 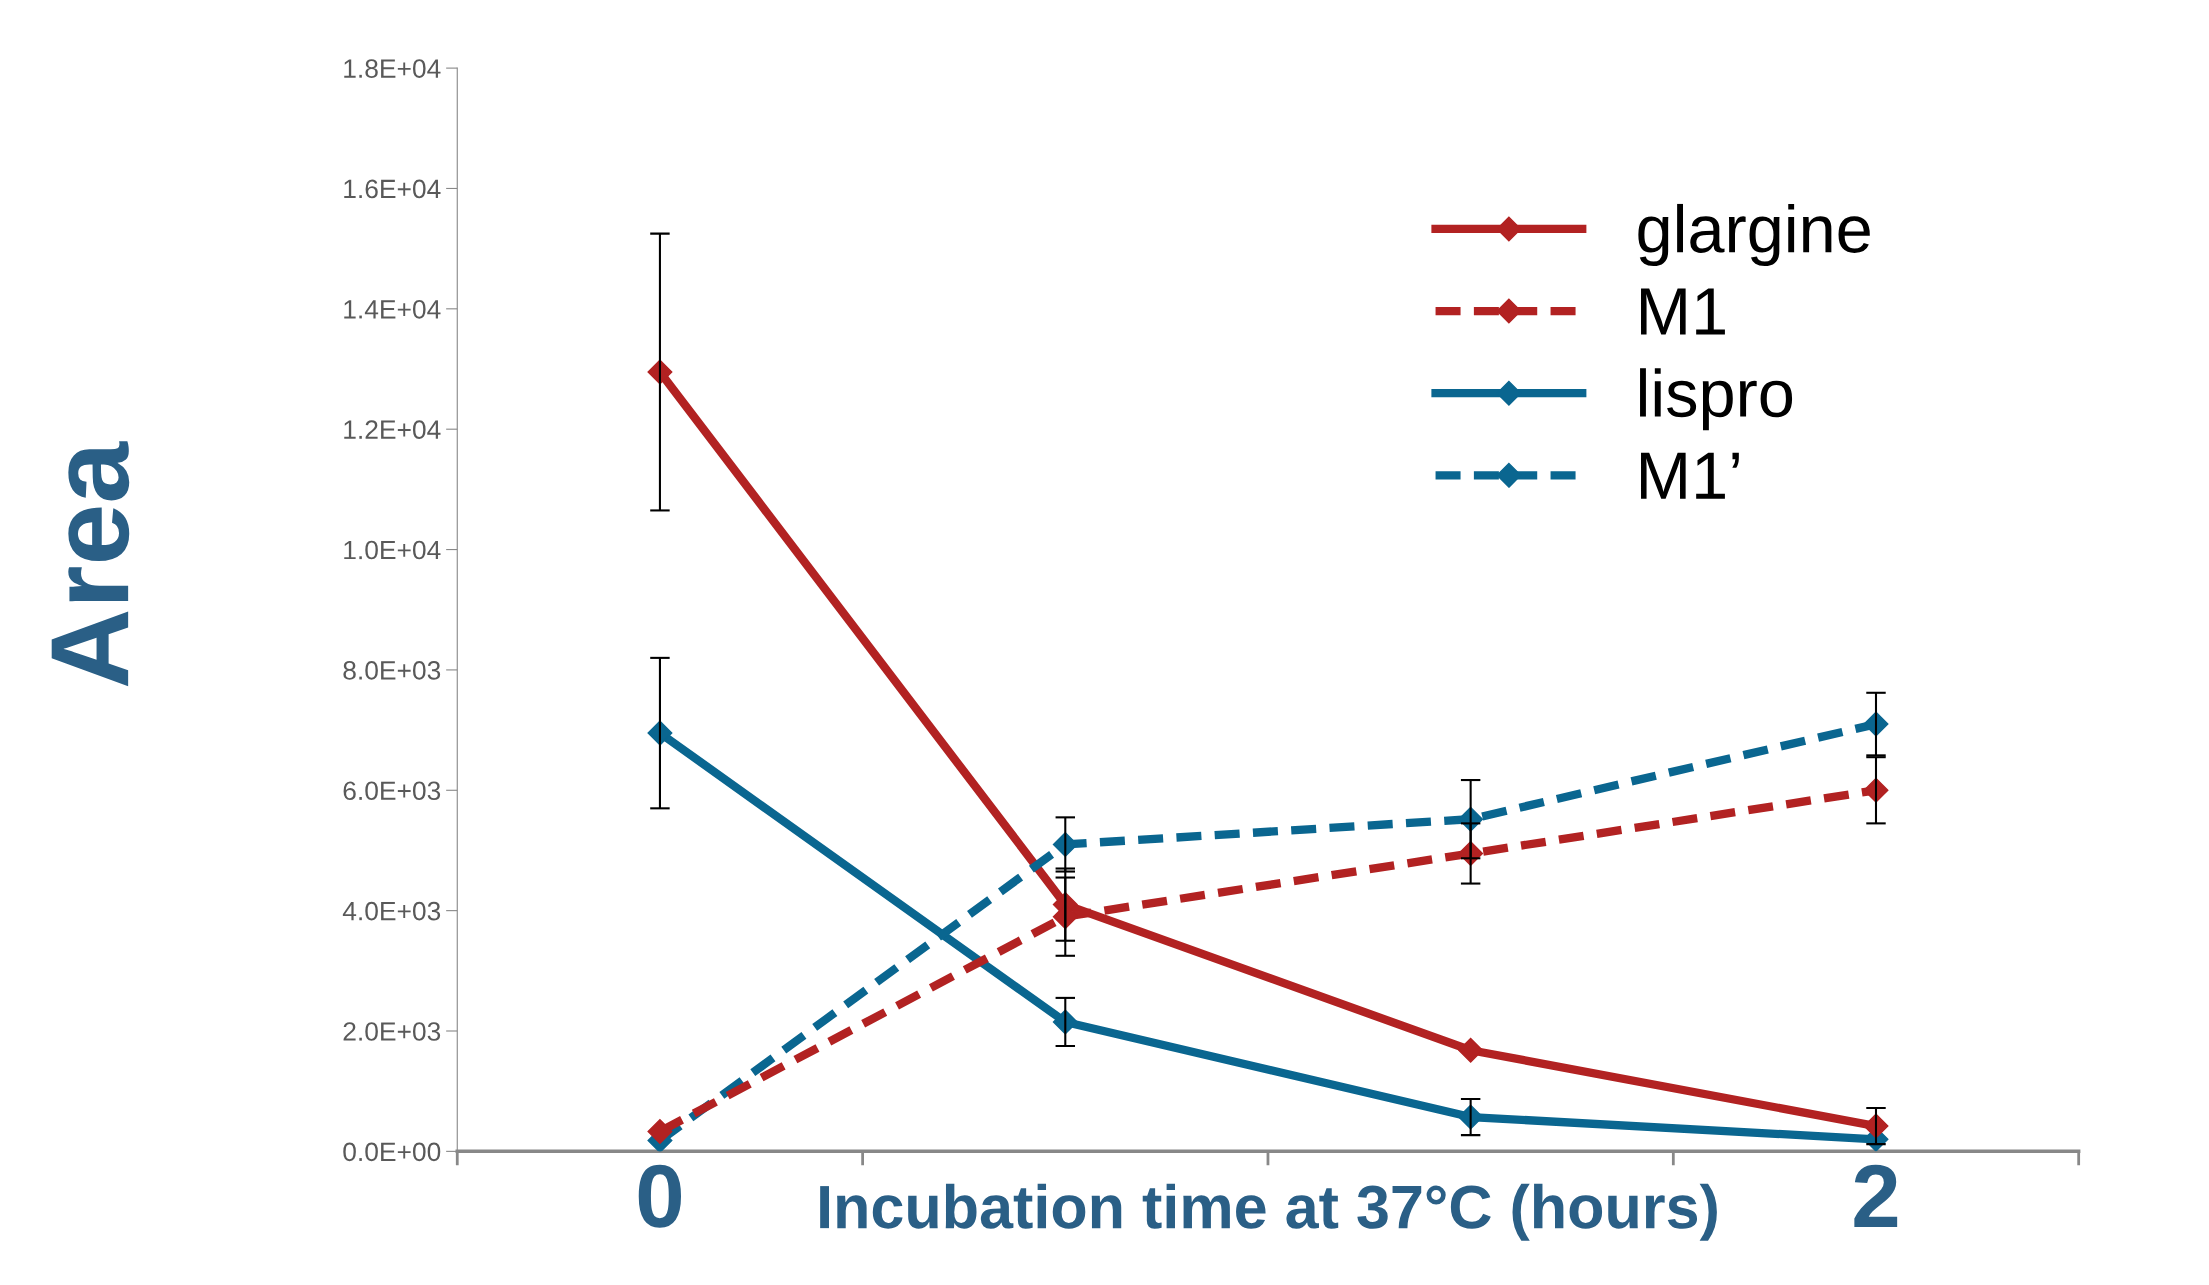 What do you see at coordinates (660, 1196) in the screenshot?
I see `x-tick-label: 0` at bounding box center [660, 1196].